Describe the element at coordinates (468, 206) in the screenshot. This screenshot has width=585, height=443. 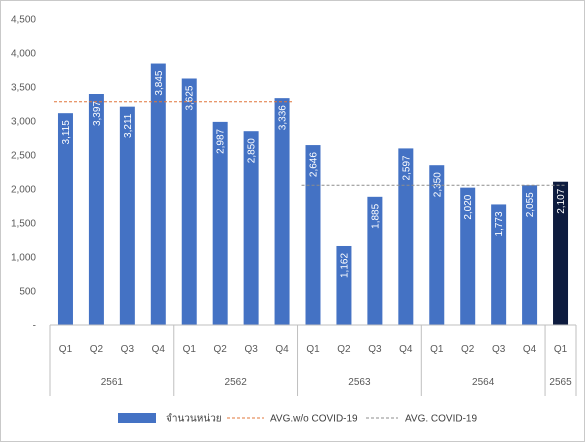
I see `bar-value-label: 2,020` at that location.